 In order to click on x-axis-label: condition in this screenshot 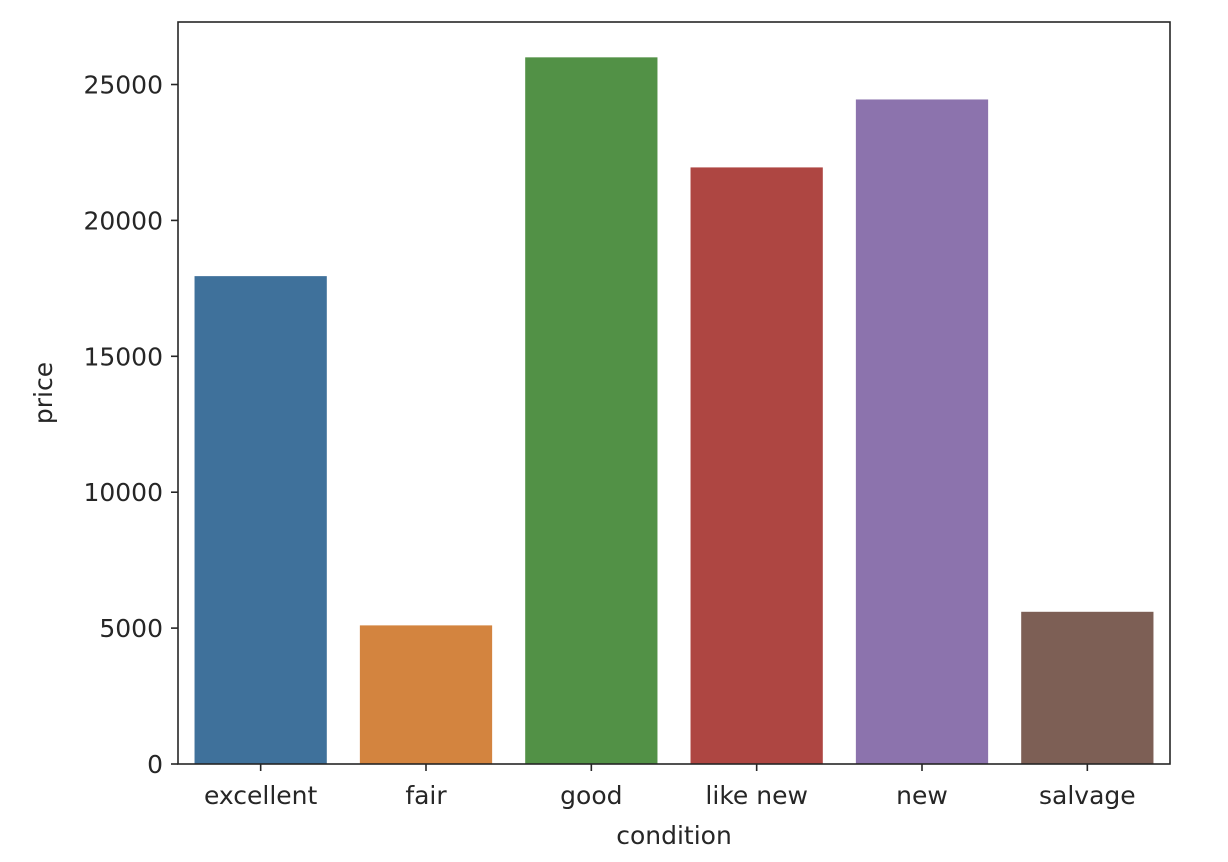, I will do `click(674, 835)`.